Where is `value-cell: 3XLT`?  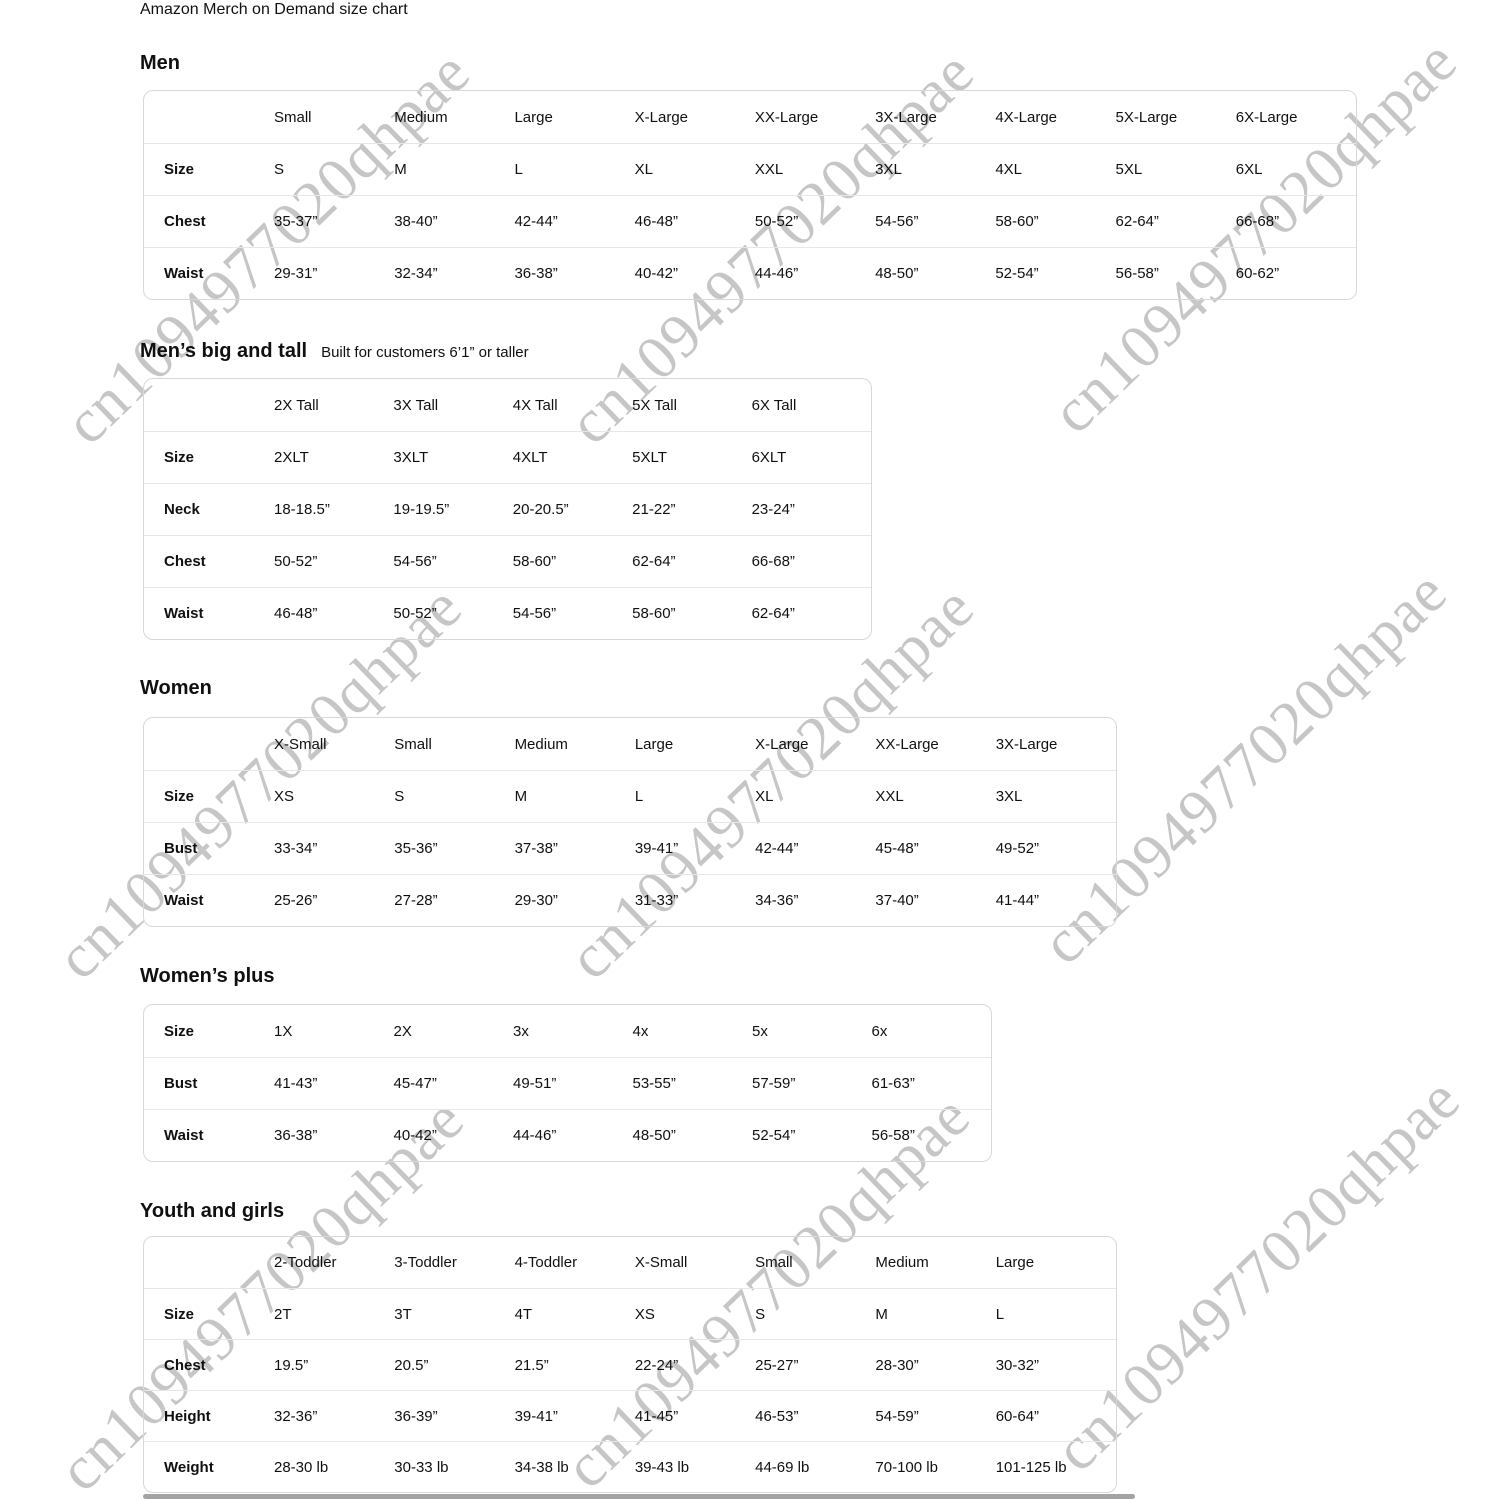 value-cell: 3XLT is located at coordinates (453, 457).